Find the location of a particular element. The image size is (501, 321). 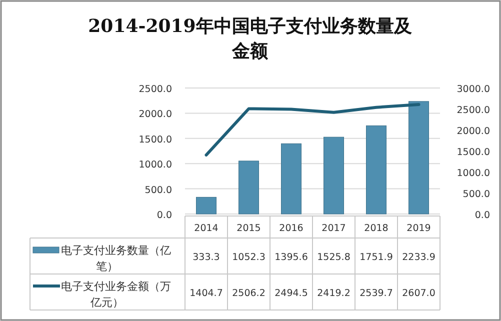

x-tick-label: 2018 is located at coordinates (376, 228).